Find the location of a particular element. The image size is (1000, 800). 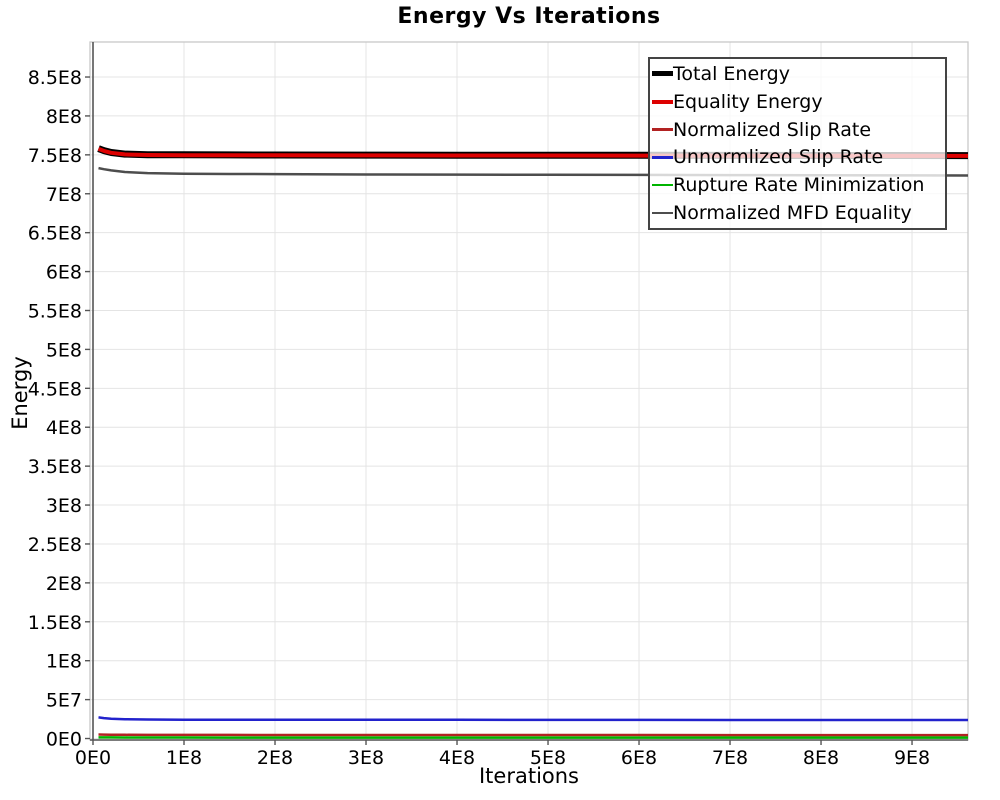

x-tick-label: 0E0 is located at coordinates (93, 758).